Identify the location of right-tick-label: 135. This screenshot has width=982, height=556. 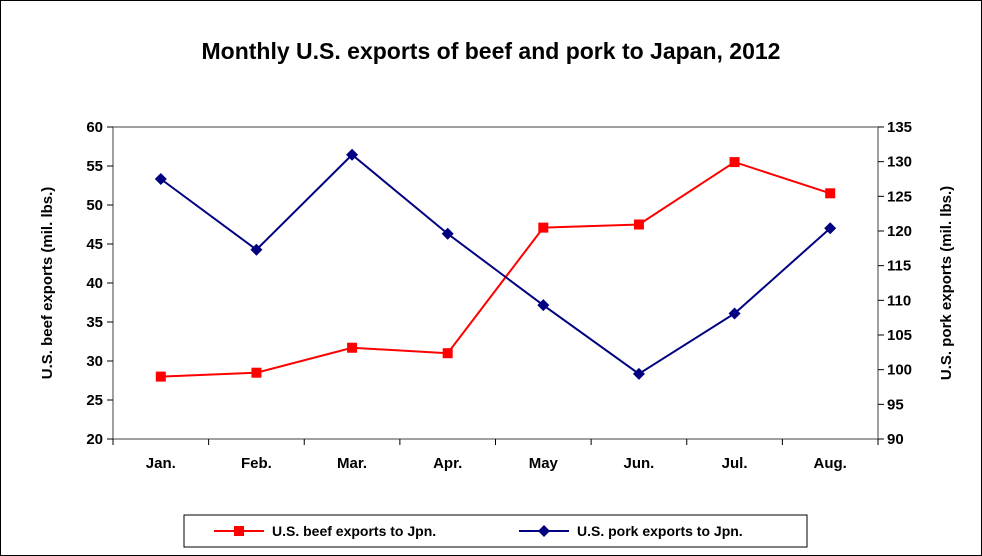
(899, 127).